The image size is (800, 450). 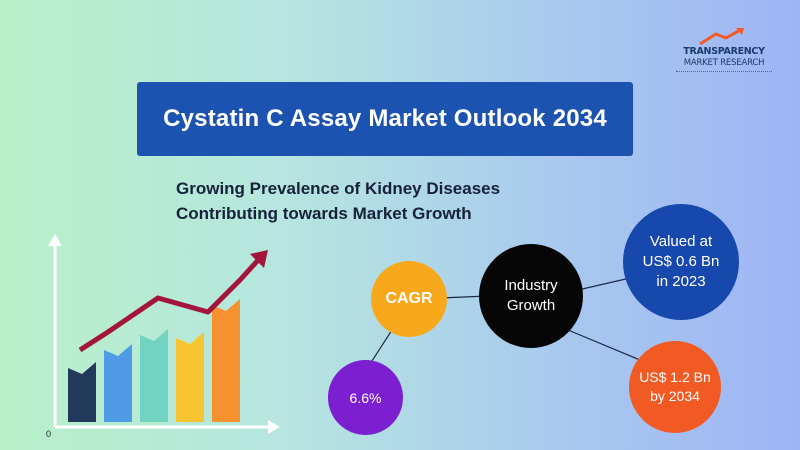 I want to click on logo-arrow-icon, so click(x=721, y=36).